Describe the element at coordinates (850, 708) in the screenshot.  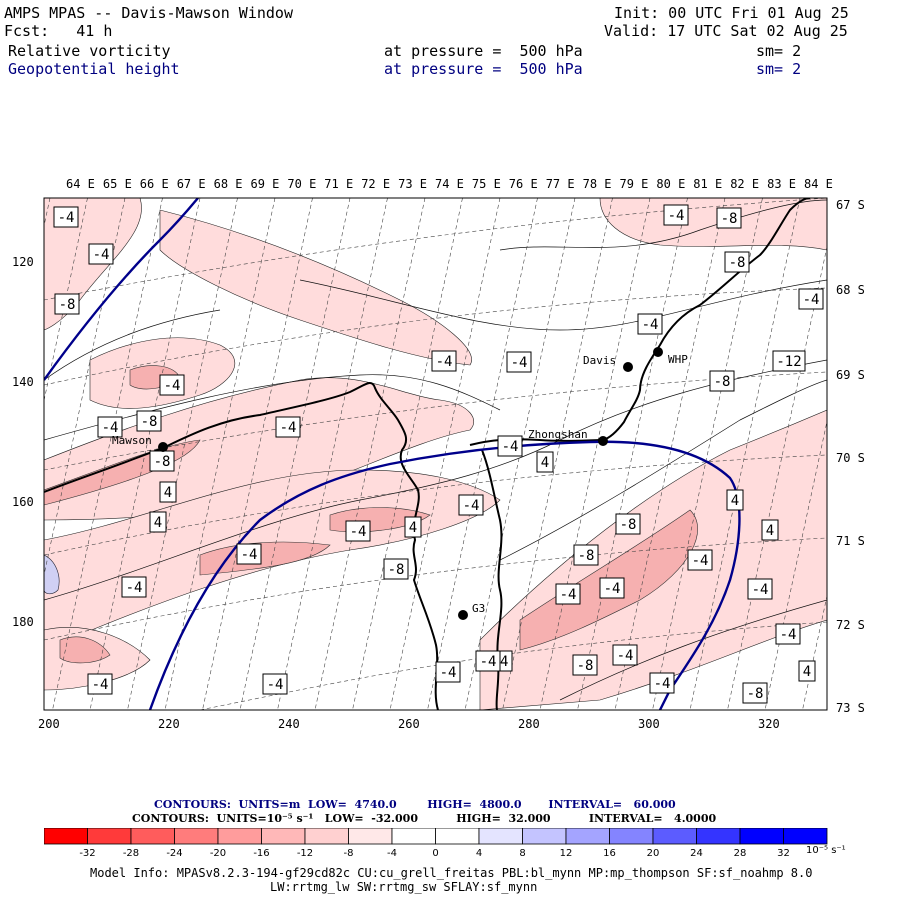
I see `right-lat-label: 73 S` at that location.